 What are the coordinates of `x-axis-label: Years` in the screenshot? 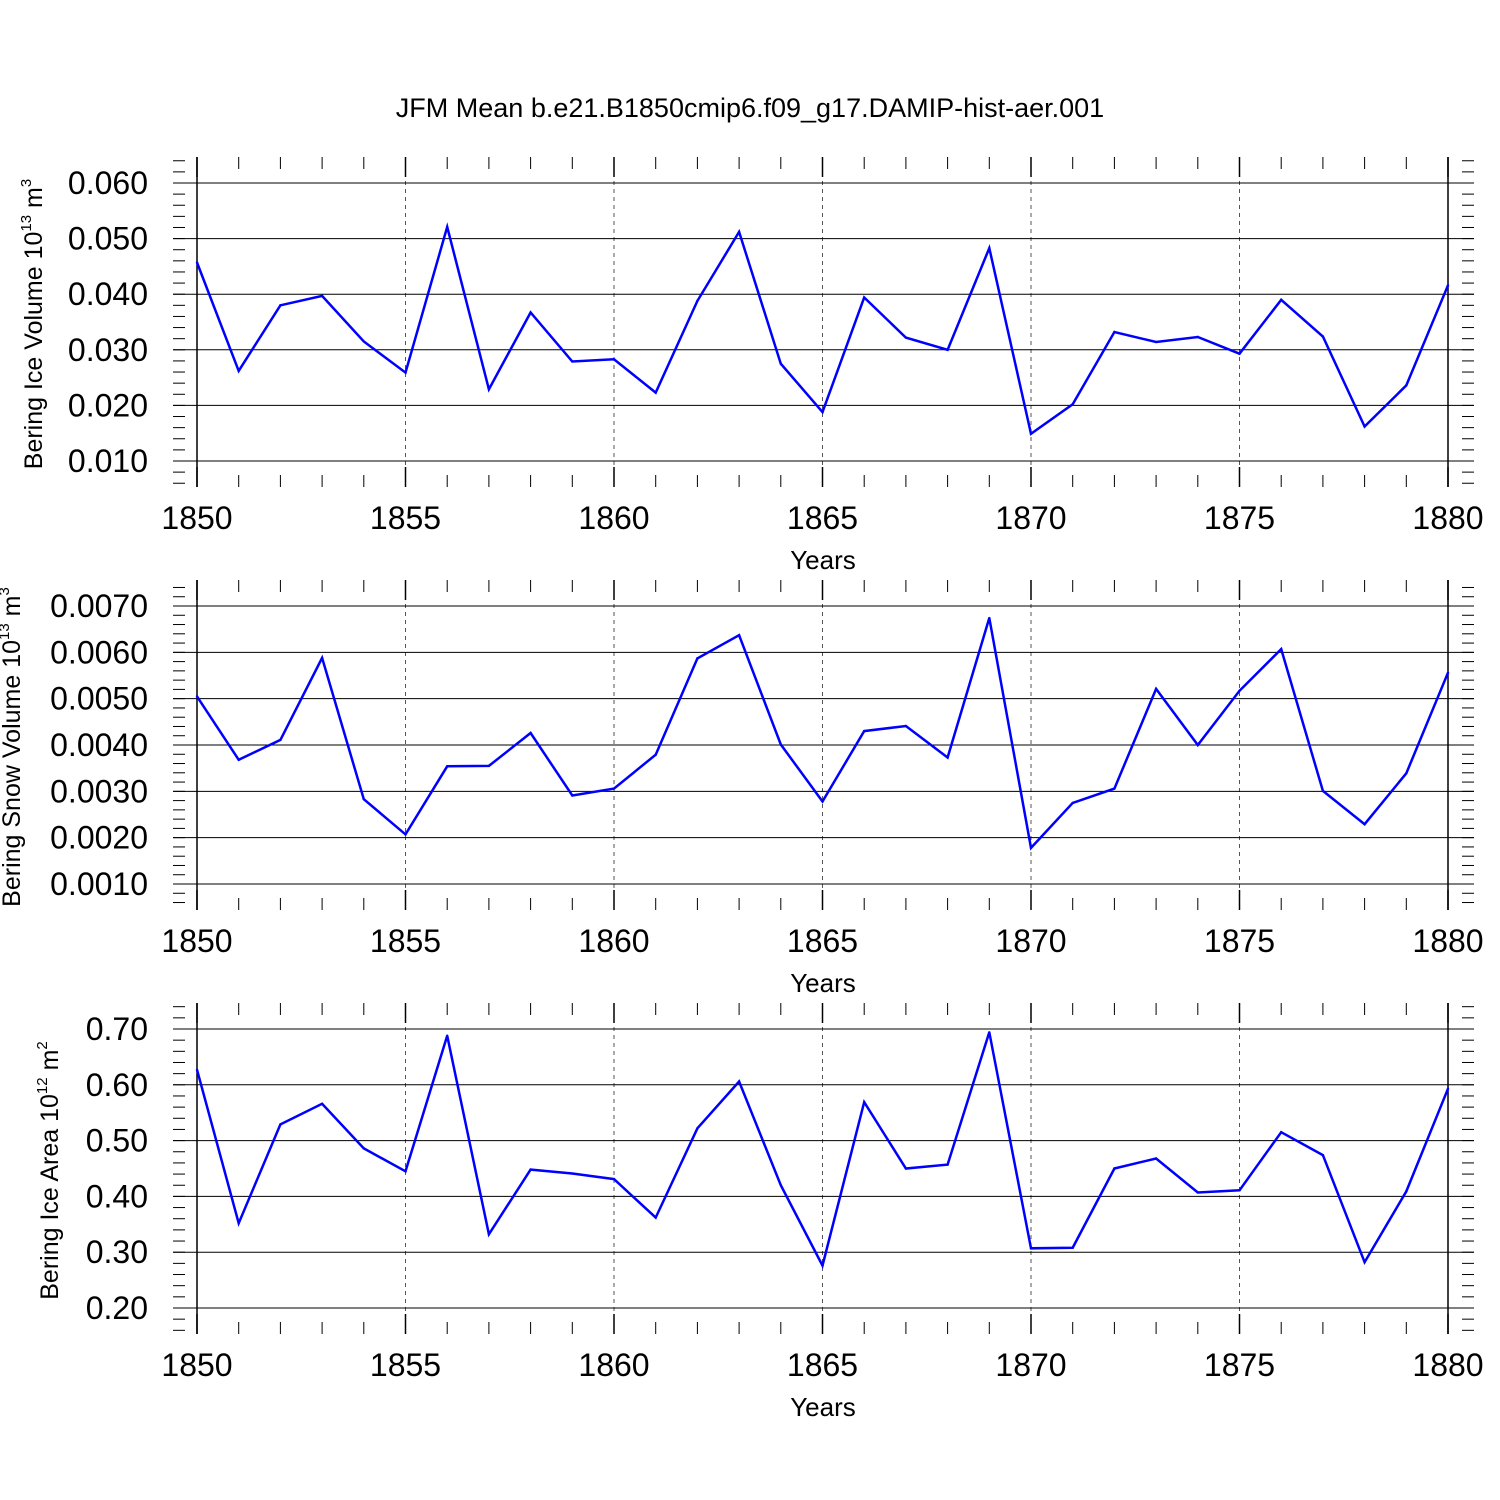 It's located at (823, 1407).